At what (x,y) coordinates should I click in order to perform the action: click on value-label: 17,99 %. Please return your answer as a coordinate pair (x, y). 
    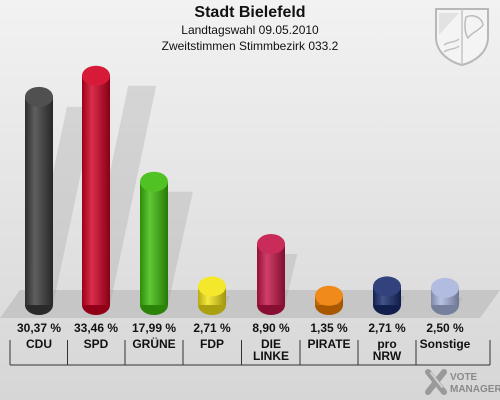
    Looking at the image, I should click on (154, 328).